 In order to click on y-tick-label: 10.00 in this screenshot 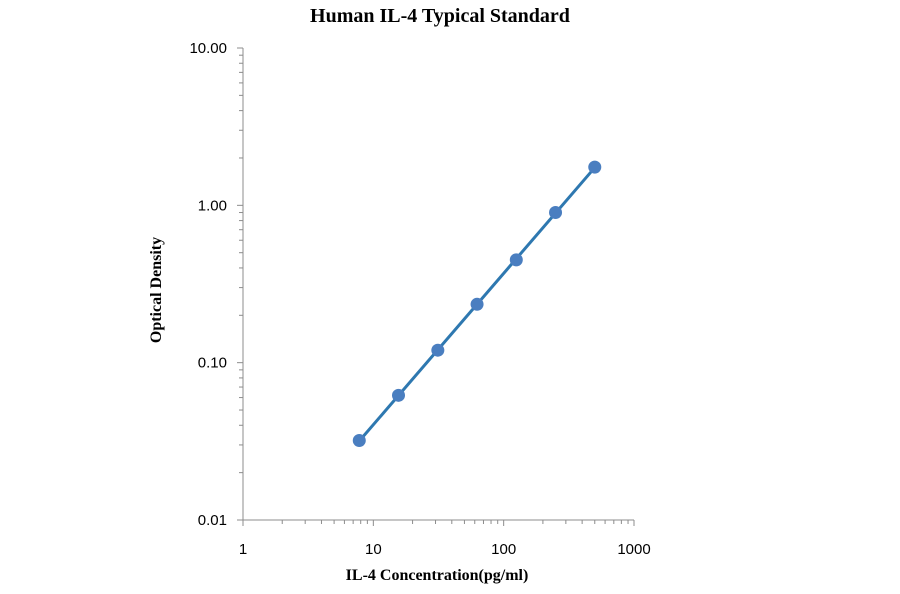, I will do `click(208, 48)`.